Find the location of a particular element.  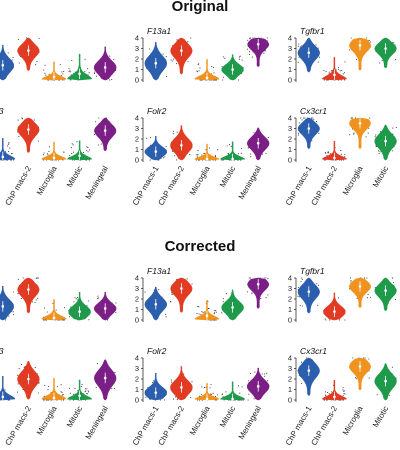

violin-panel-7: F13a1 0 12 34 is located at coordinates (202, 295).